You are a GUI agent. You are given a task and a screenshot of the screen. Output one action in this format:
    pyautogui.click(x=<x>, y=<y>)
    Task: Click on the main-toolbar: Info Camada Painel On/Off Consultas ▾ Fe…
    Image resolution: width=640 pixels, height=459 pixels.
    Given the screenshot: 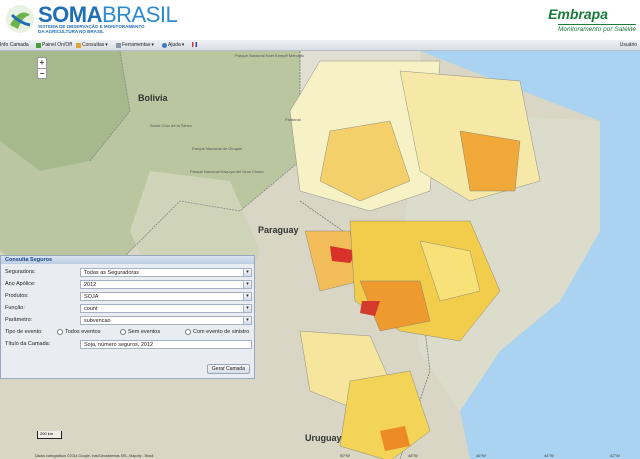 What is the action you would take?
    pyautogui.click(x=320, y=45)
    